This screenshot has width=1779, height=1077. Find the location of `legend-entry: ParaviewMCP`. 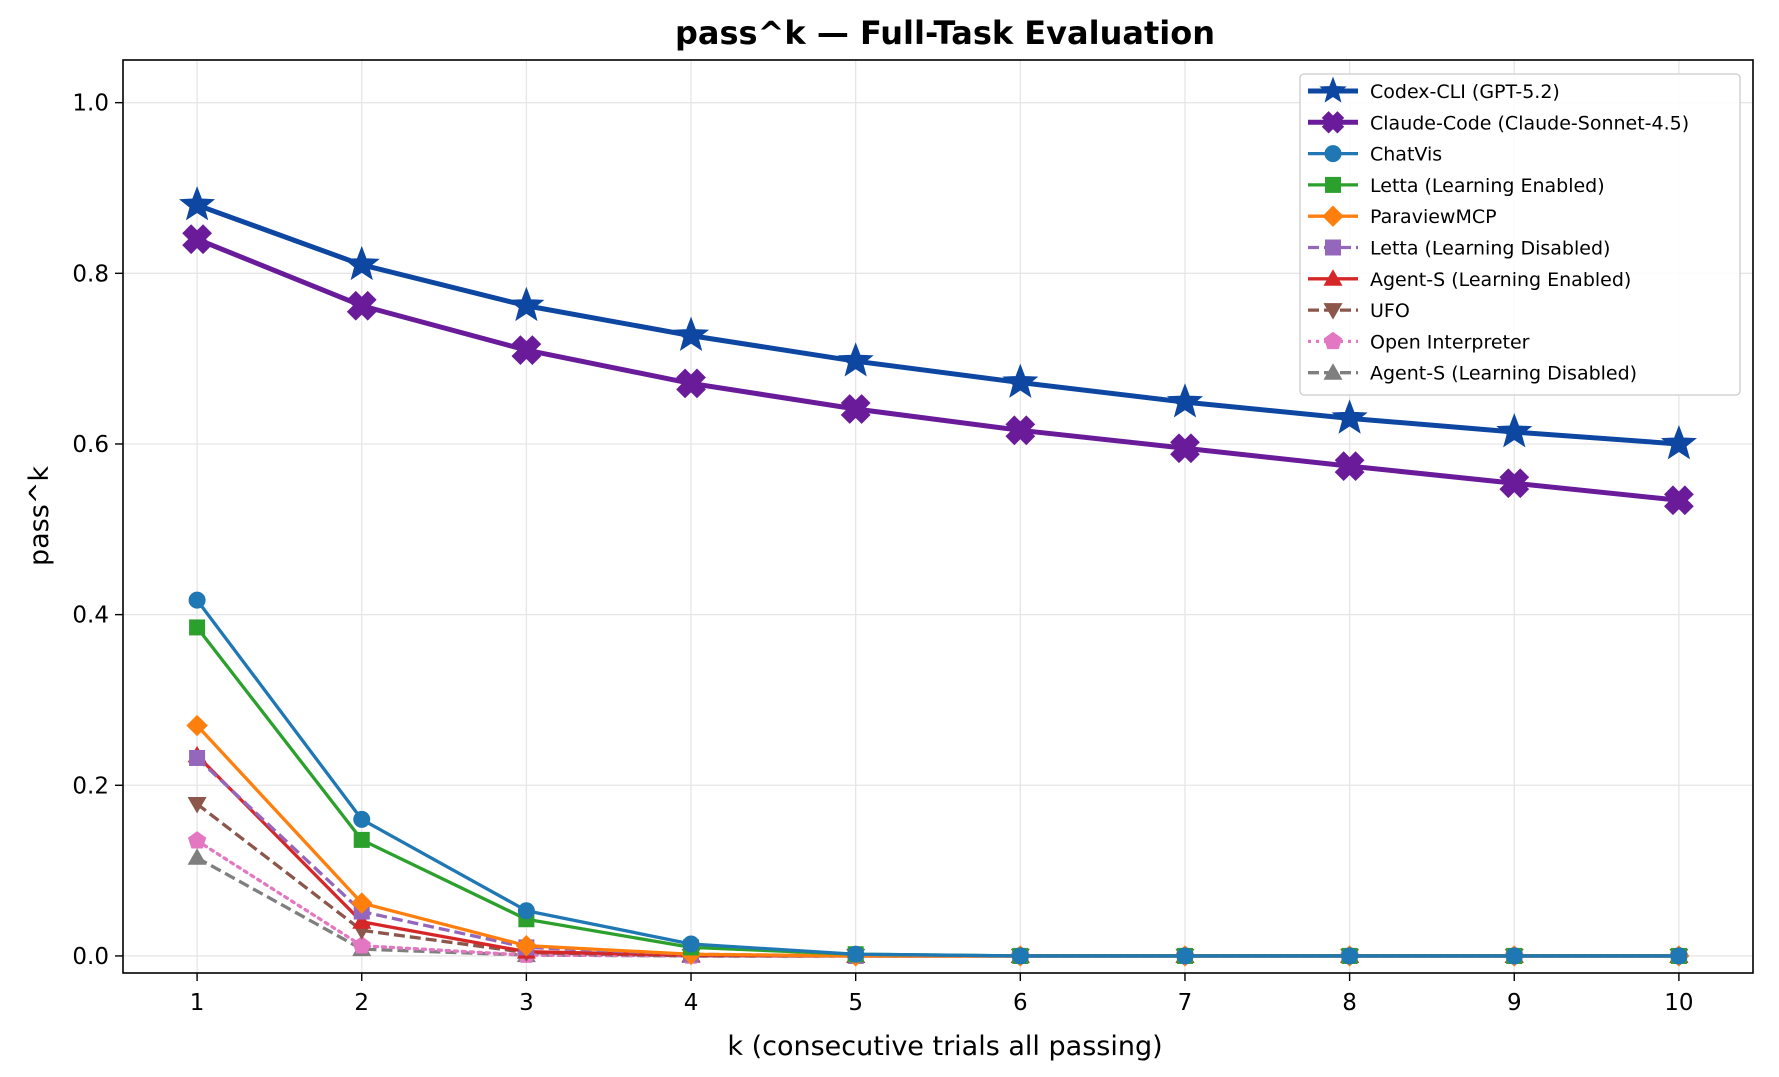

legend-entry: ParaviewMCP is located at coordinates (1402, 216).